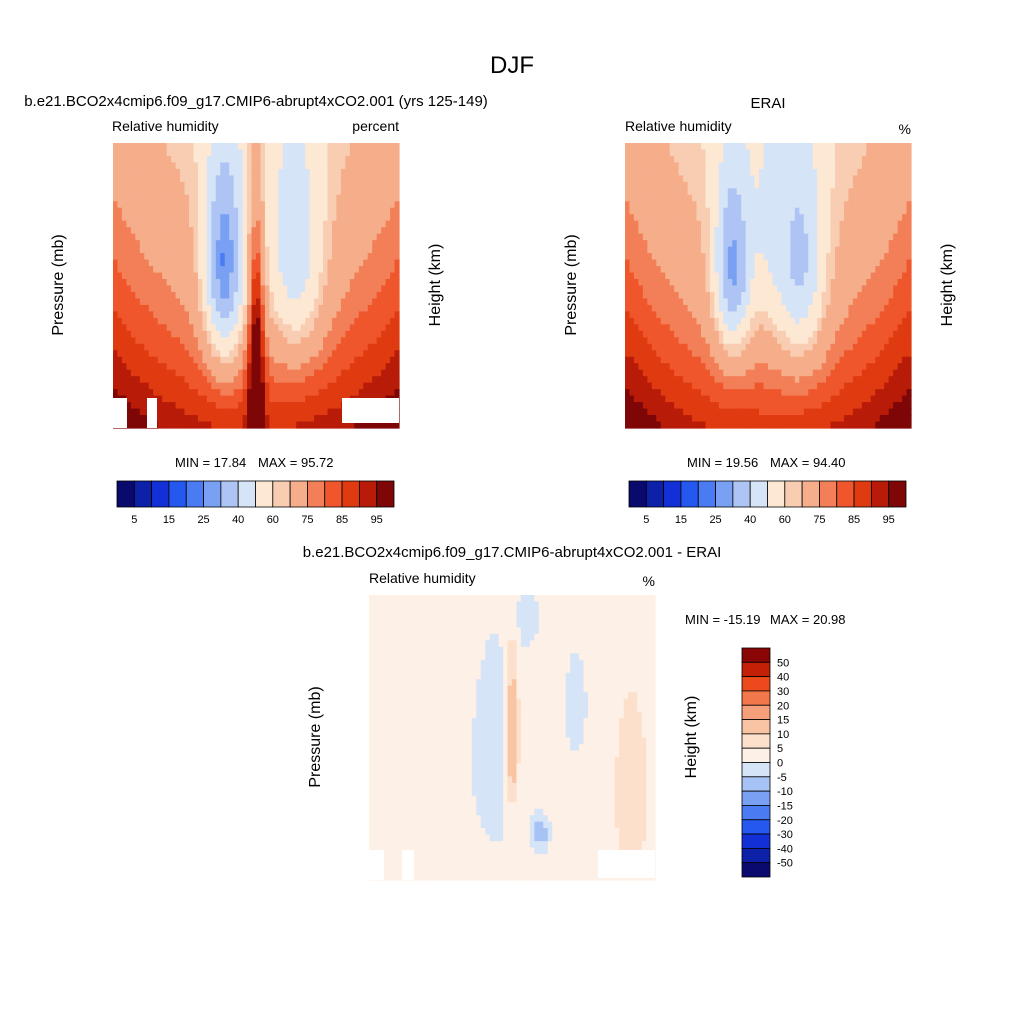 The height and width of the screenshot is (1024, 1024). Describe the element at coordinates (377, 520) in the screenshot. I see `colorbar-label: 95` at that location.